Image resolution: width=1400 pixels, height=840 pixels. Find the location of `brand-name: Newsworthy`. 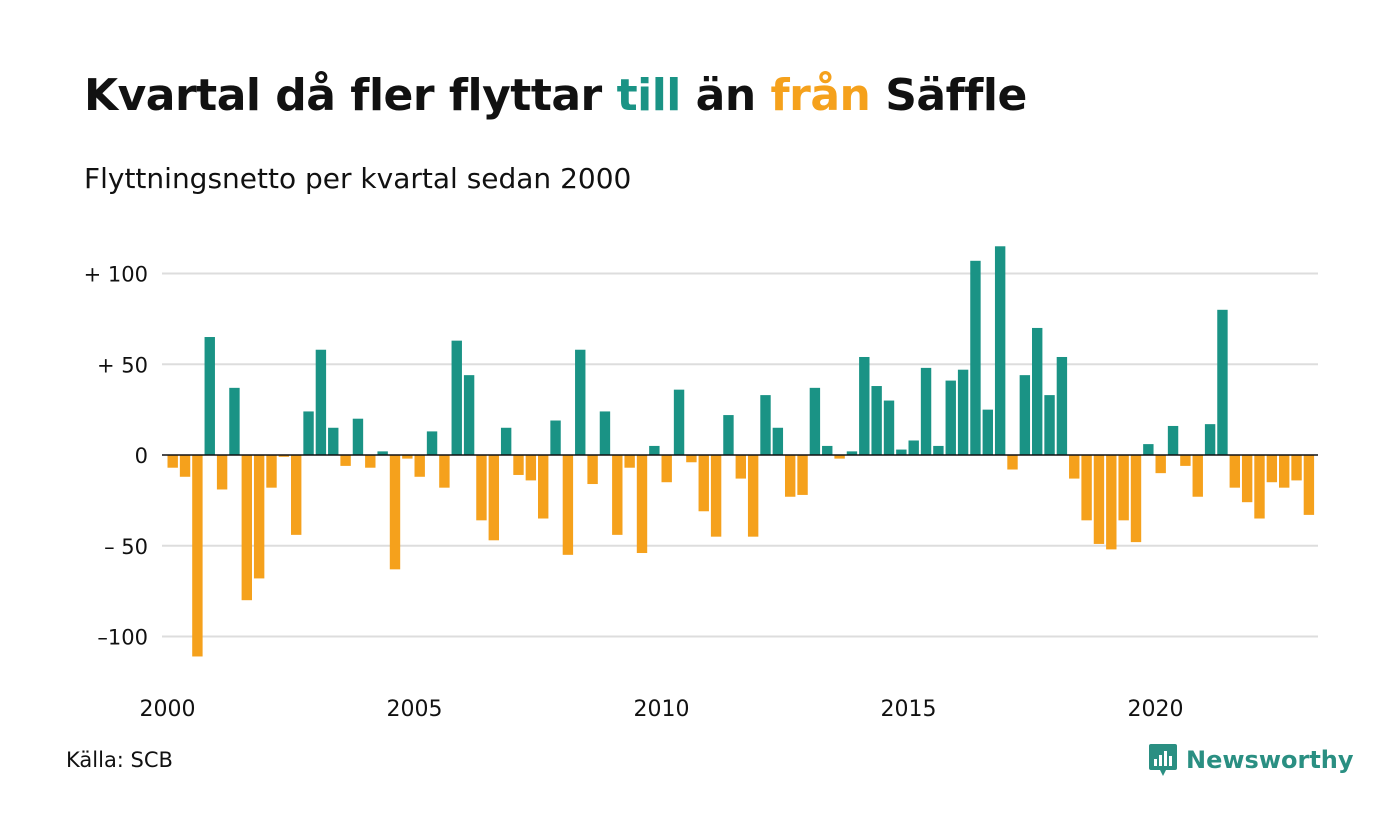

brand-name: Newsworthy is located at coordinates (1270, 760).